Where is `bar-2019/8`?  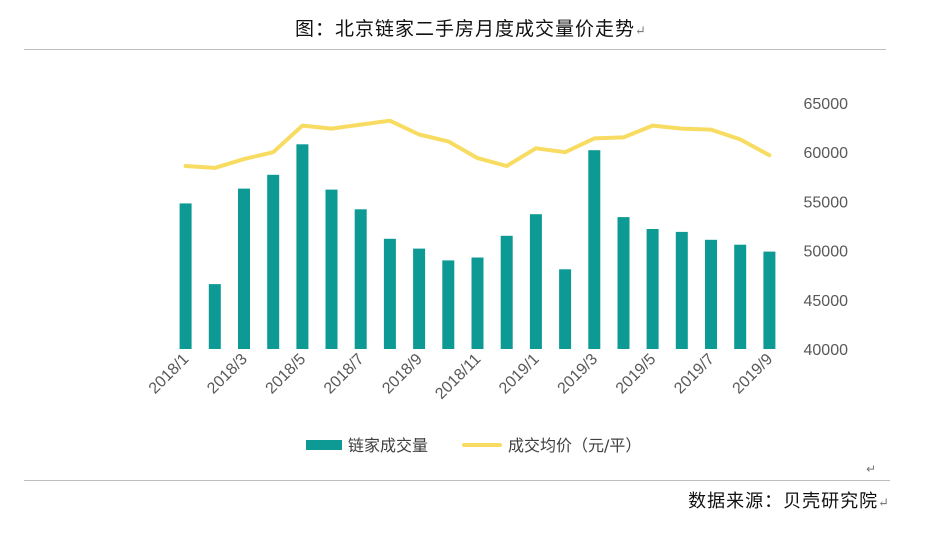
bar-2019/8 is located at coordinates (740, 296).